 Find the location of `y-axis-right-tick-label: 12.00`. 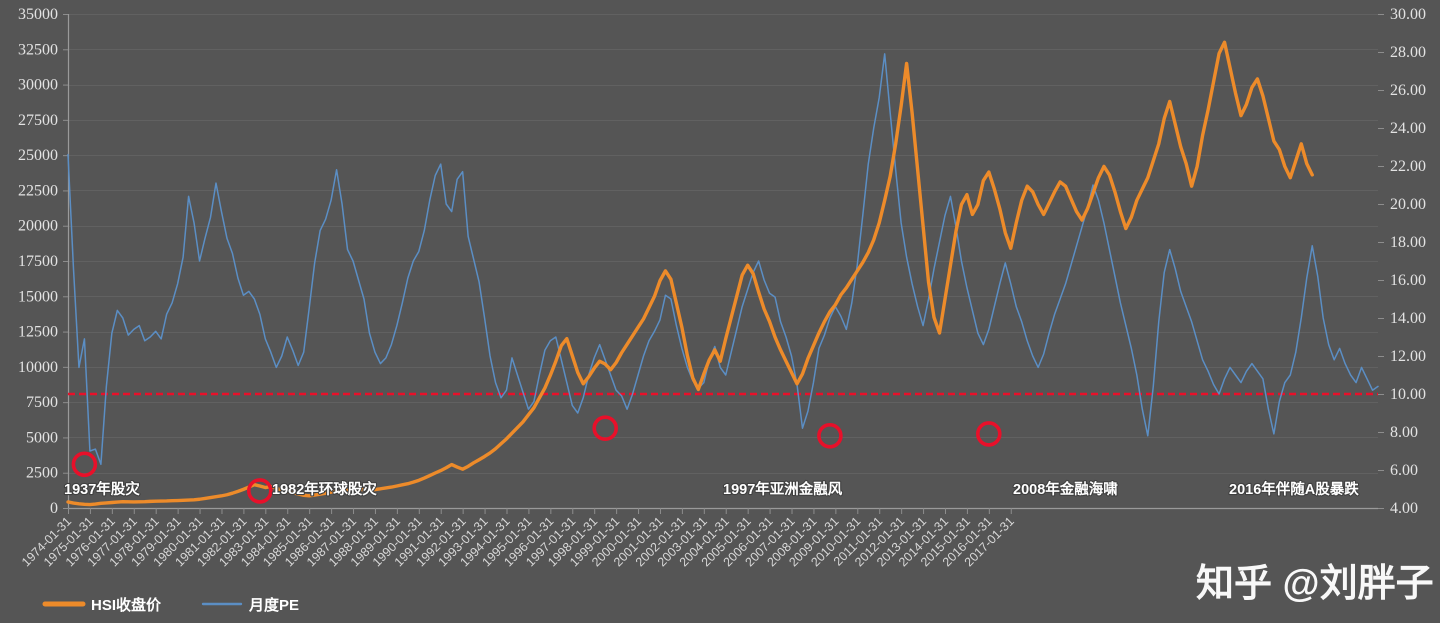

y-axis-right-tick-label: 12.00 is located at coordinates (1408, 356).